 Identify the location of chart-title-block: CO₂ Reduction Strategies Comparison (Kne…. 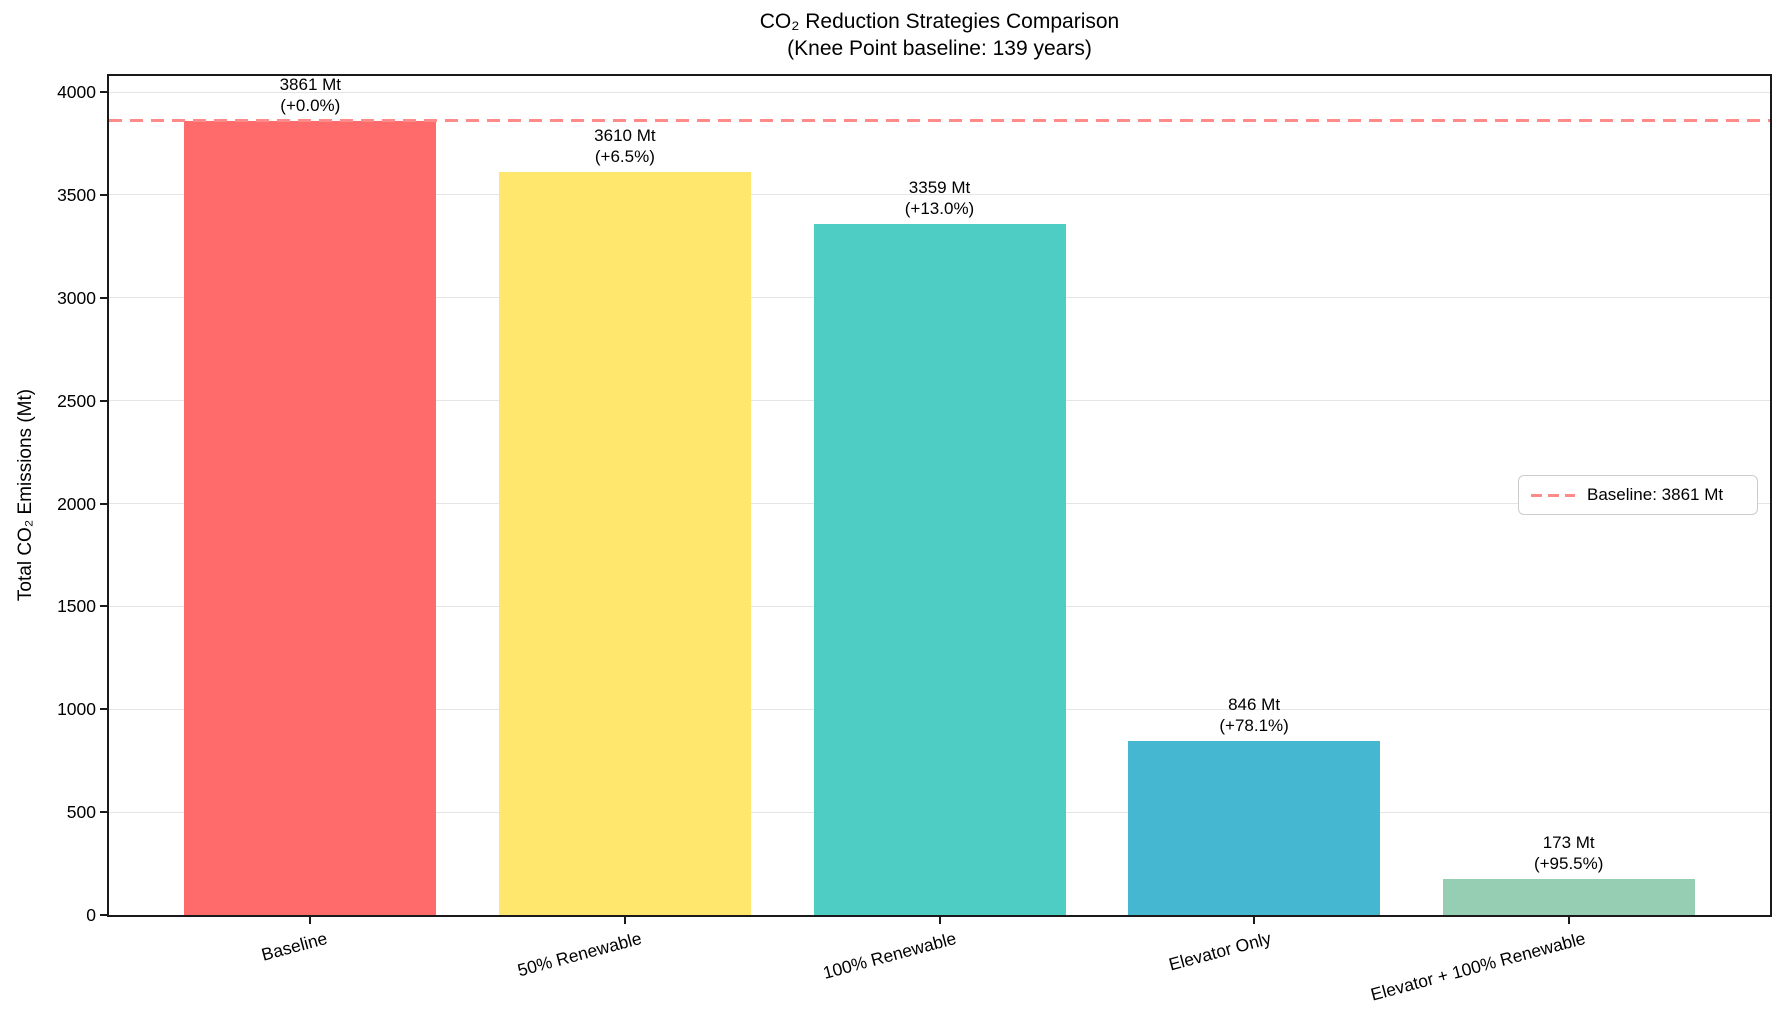
(939, 35).